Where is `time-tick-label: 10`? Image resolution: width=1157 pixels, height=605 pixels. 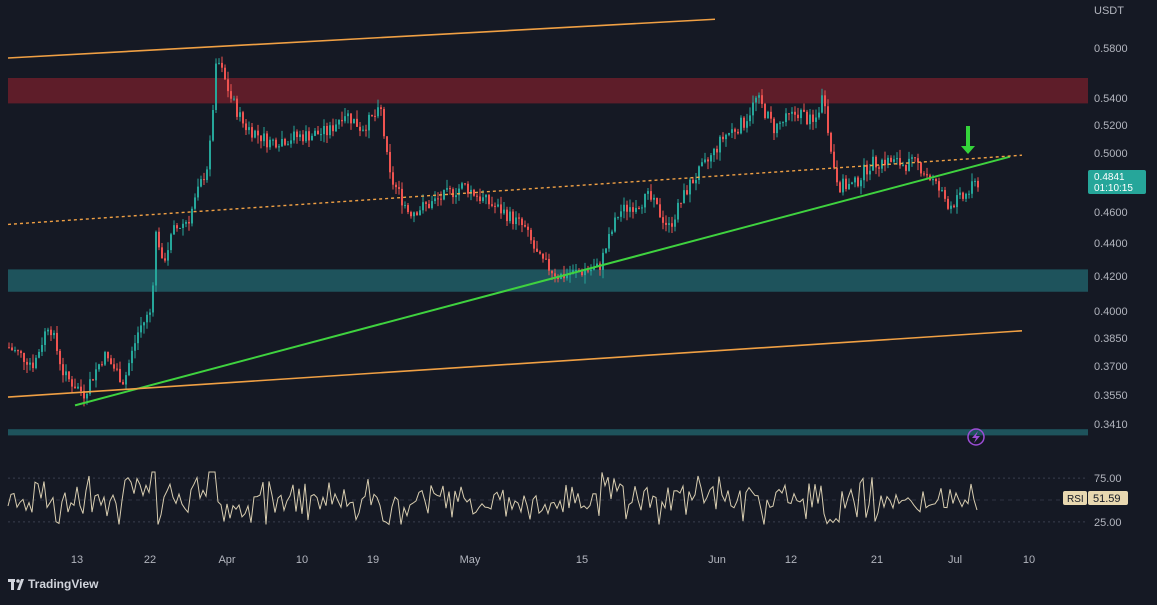
time-tick-label: 10 is located at coordinates (1029, 560).